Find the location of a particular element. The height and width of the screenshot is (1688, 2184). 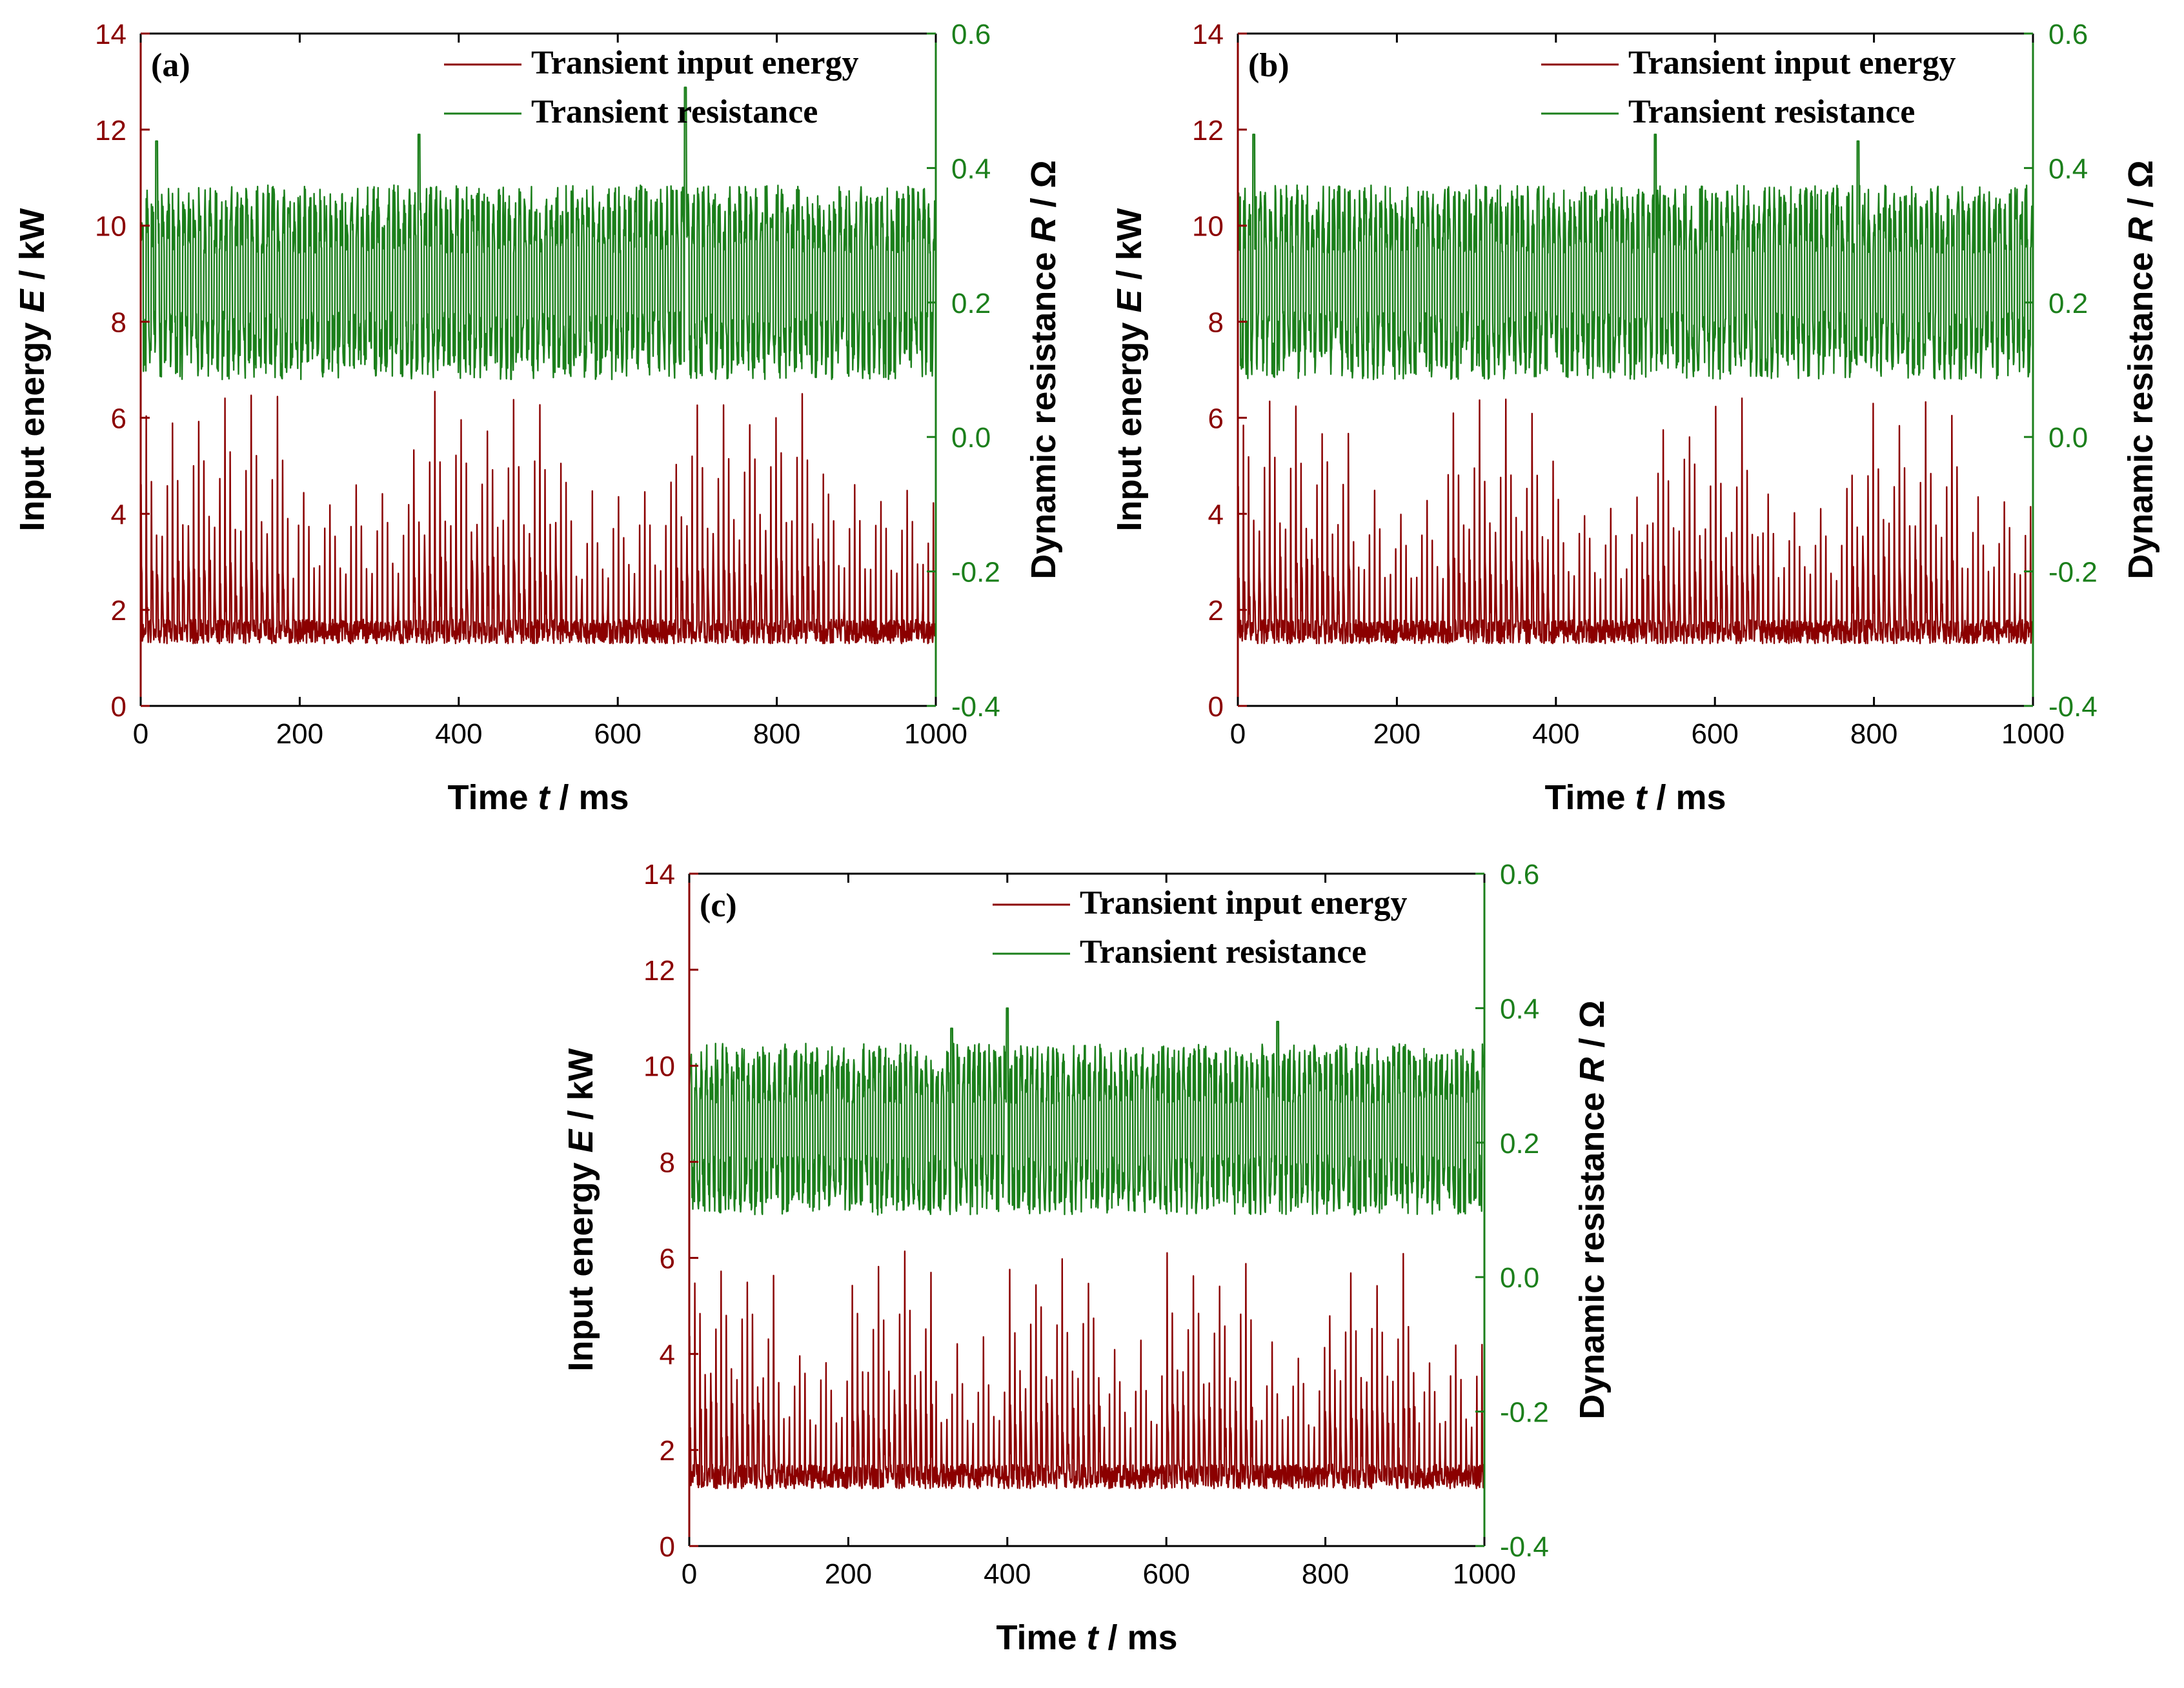

panel-label: (c) is located at coordinates (719, 905).